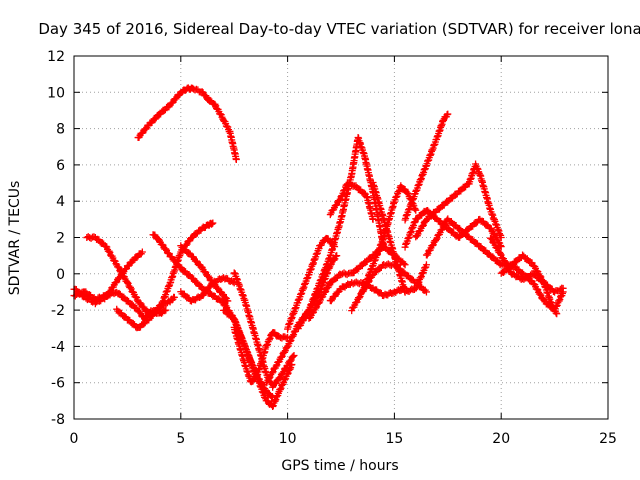 The image size is (640, 480). What do you see at coordinates (120, 276) in the screenshot?
I see `series-s3` at bounding box center [120, 276].